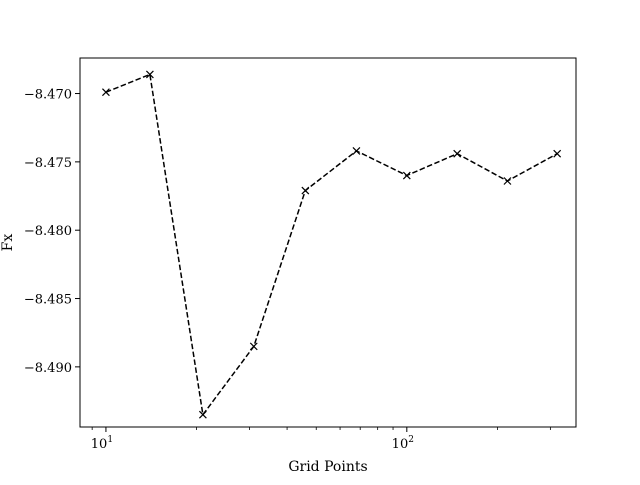  What do you see at coordinates (48, 300) in the screenshot?
I see `y-tick-label-3: −8.485` at bounding box center [48, 300].